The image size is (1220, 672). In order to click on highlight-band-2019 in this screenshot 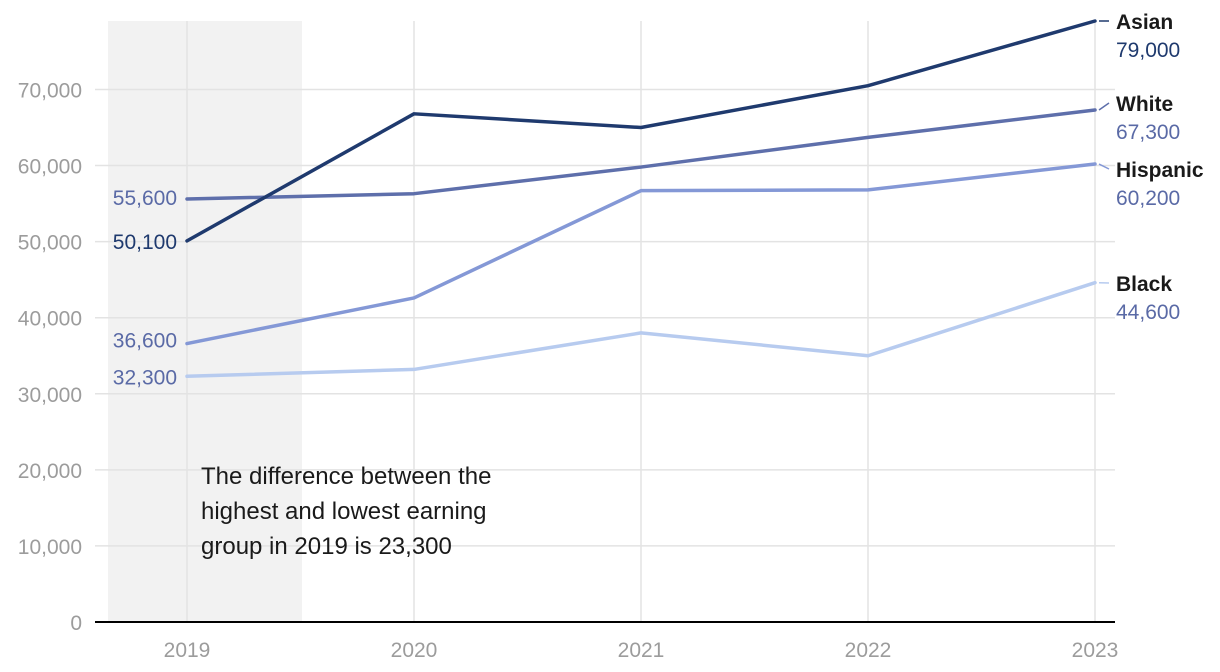, I will do `click(205, 321)`.